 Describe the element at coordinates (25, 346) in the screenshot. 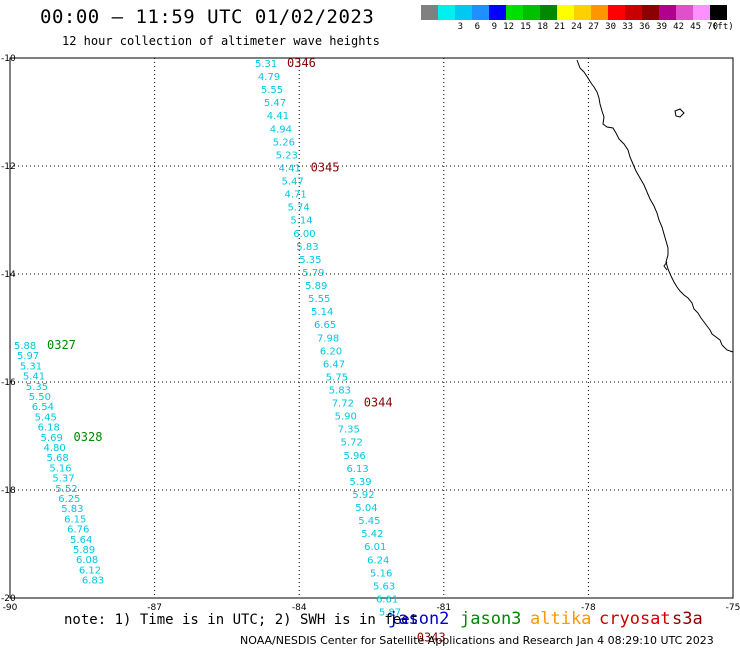

I see `wave-height-value: 5.88` at that location.